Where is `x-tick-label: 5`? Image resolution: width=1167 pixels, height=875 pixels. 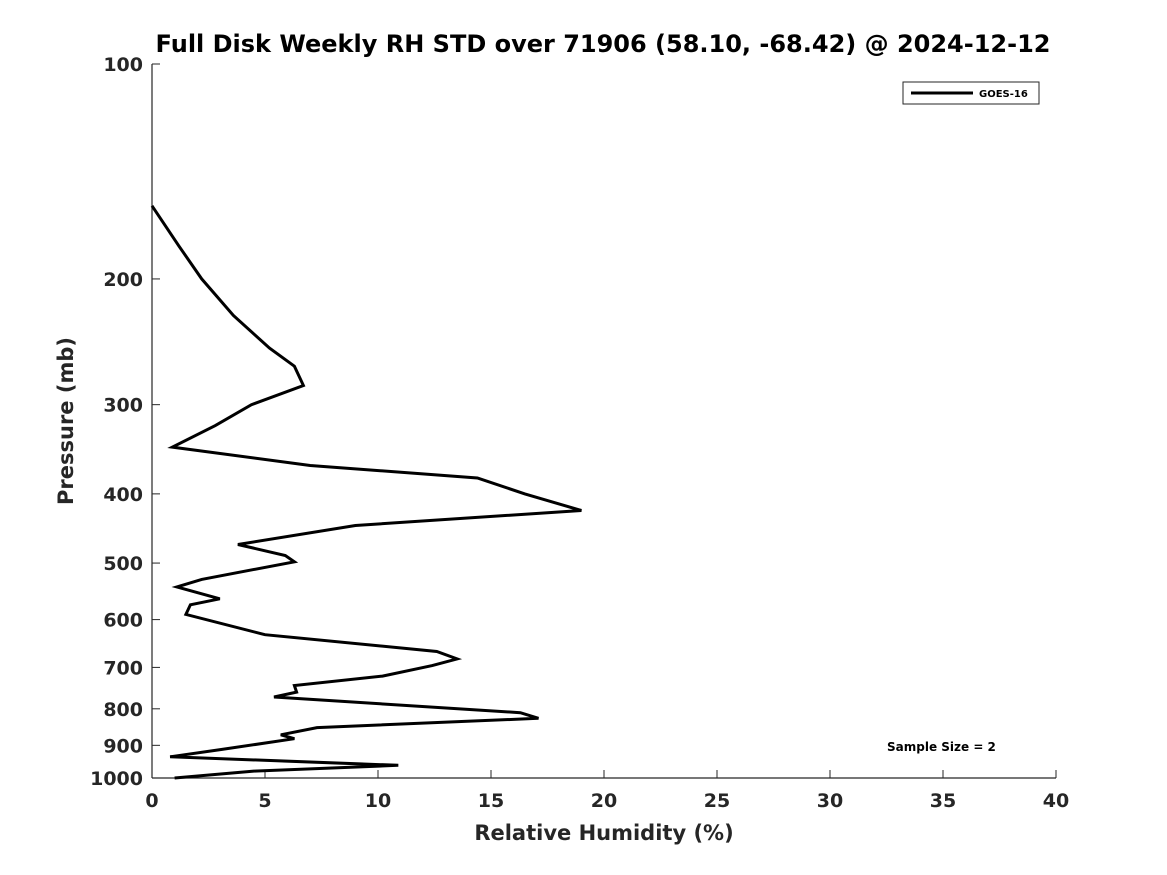 x-tick-label: 5 is located at coordinates (264, 801).